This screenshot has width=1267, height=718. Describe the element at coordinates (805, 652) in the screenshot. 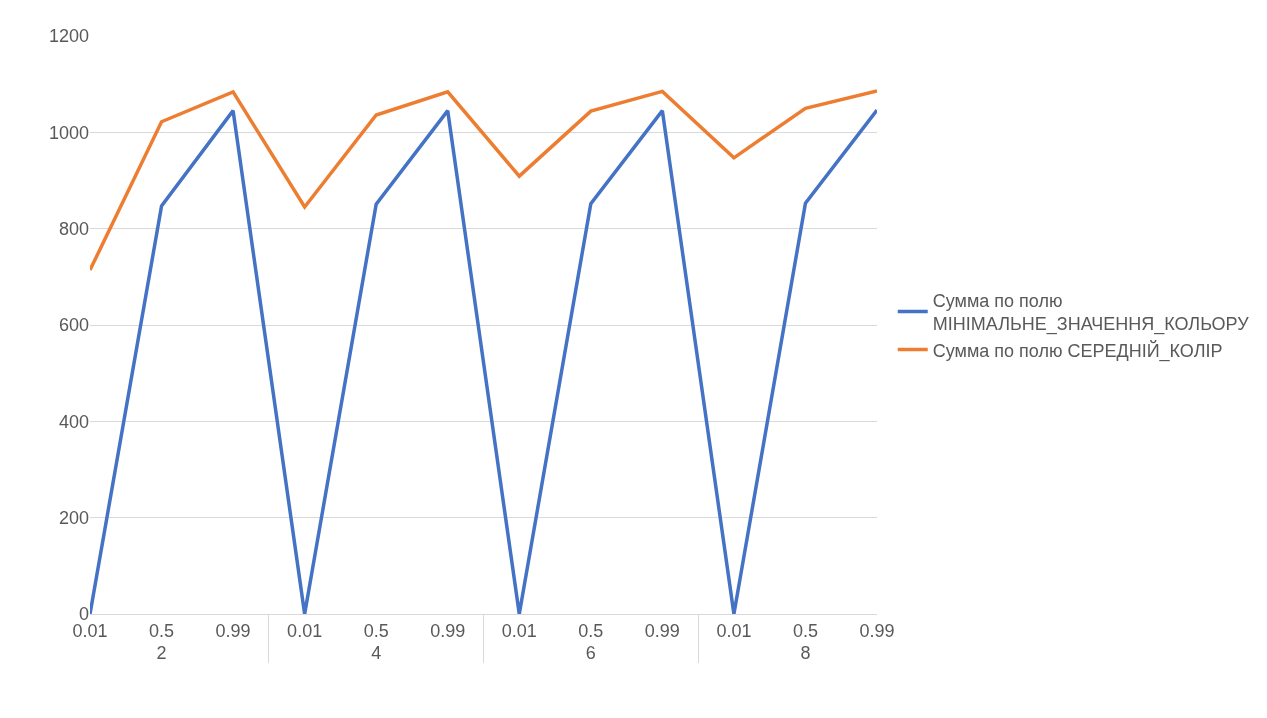

I see `text: 8` at that location.